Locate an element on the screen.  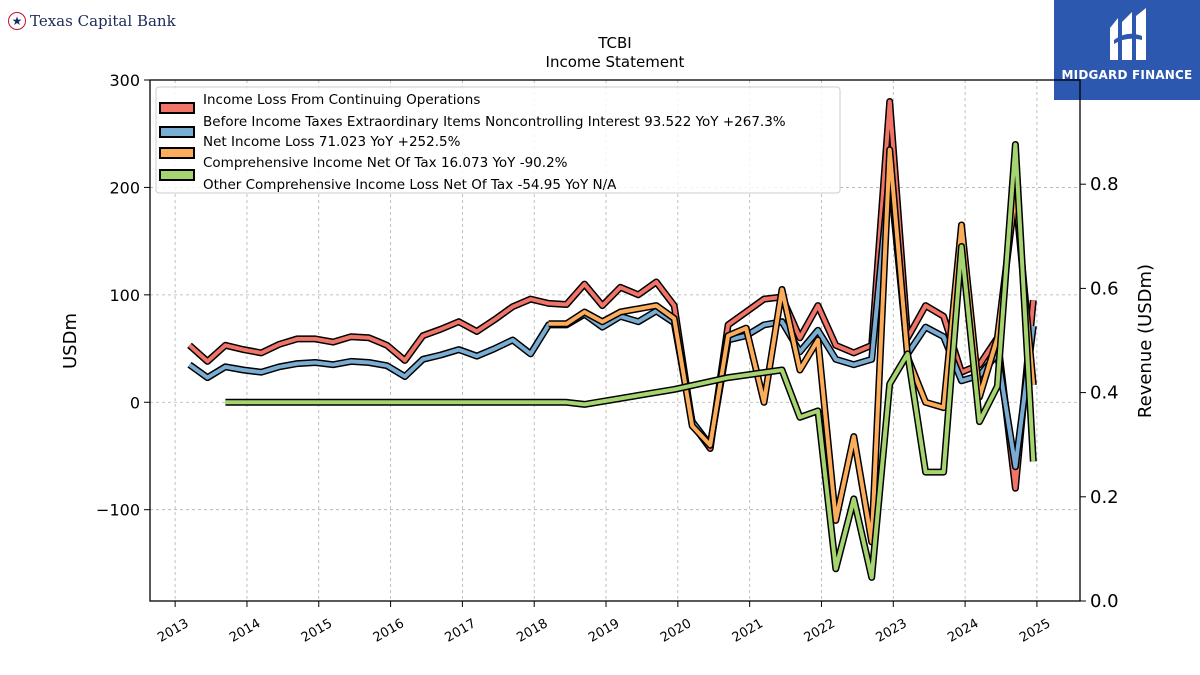
y-tick-label: −100 is located at coordinates (118, 510).